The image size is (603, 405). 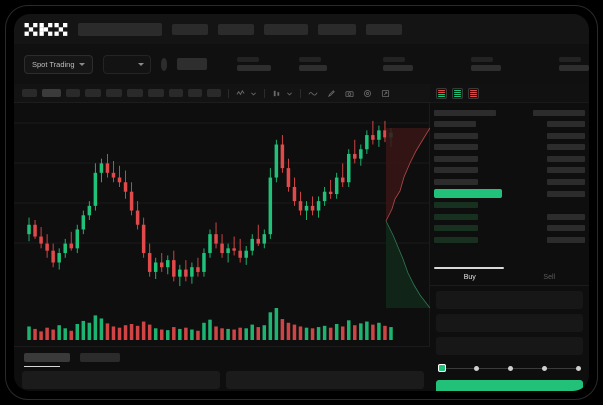 What do you see at coordinates (222, 357) in the screenshot?
I see `orders-tabs` at bounding box center [222, 357].